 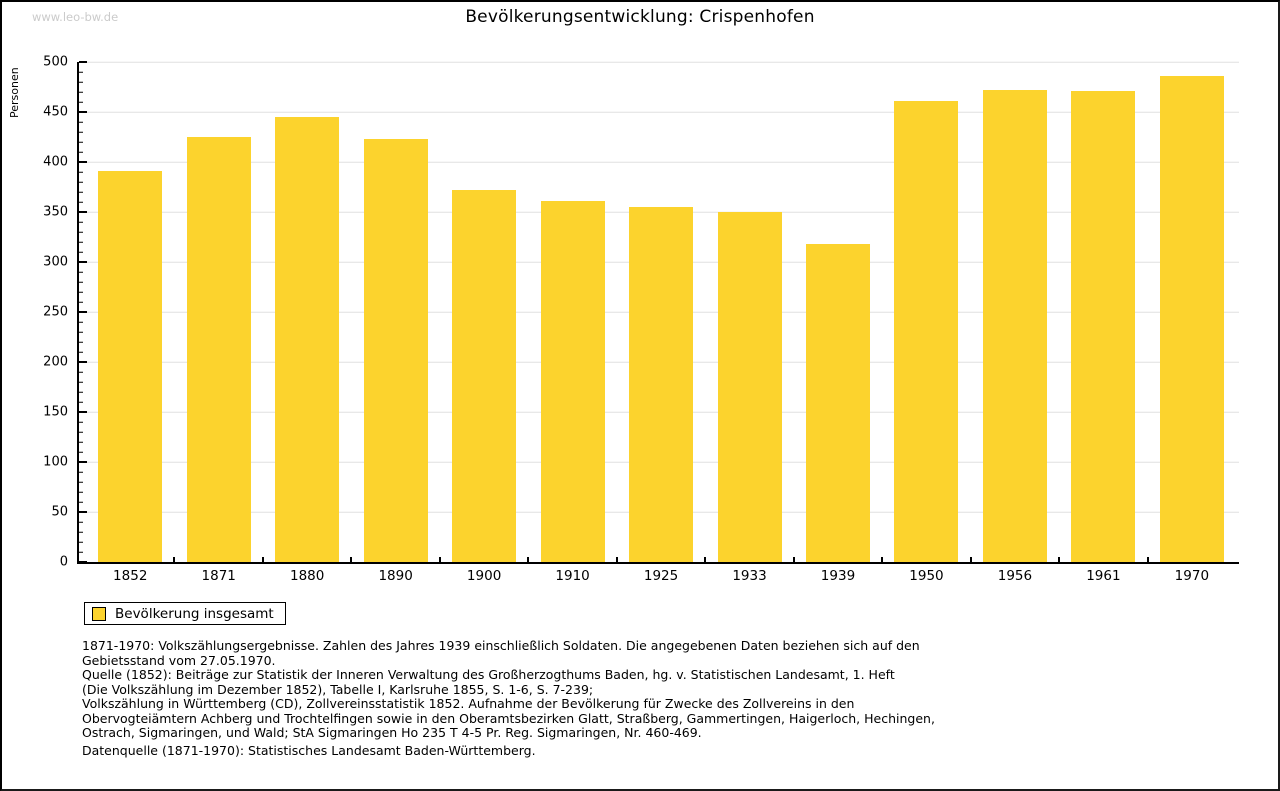 What do you see at coordinates (1015, 576) in the screenshot?
I see `x-tick-label: 1956` at bounding box center [1015, 576].